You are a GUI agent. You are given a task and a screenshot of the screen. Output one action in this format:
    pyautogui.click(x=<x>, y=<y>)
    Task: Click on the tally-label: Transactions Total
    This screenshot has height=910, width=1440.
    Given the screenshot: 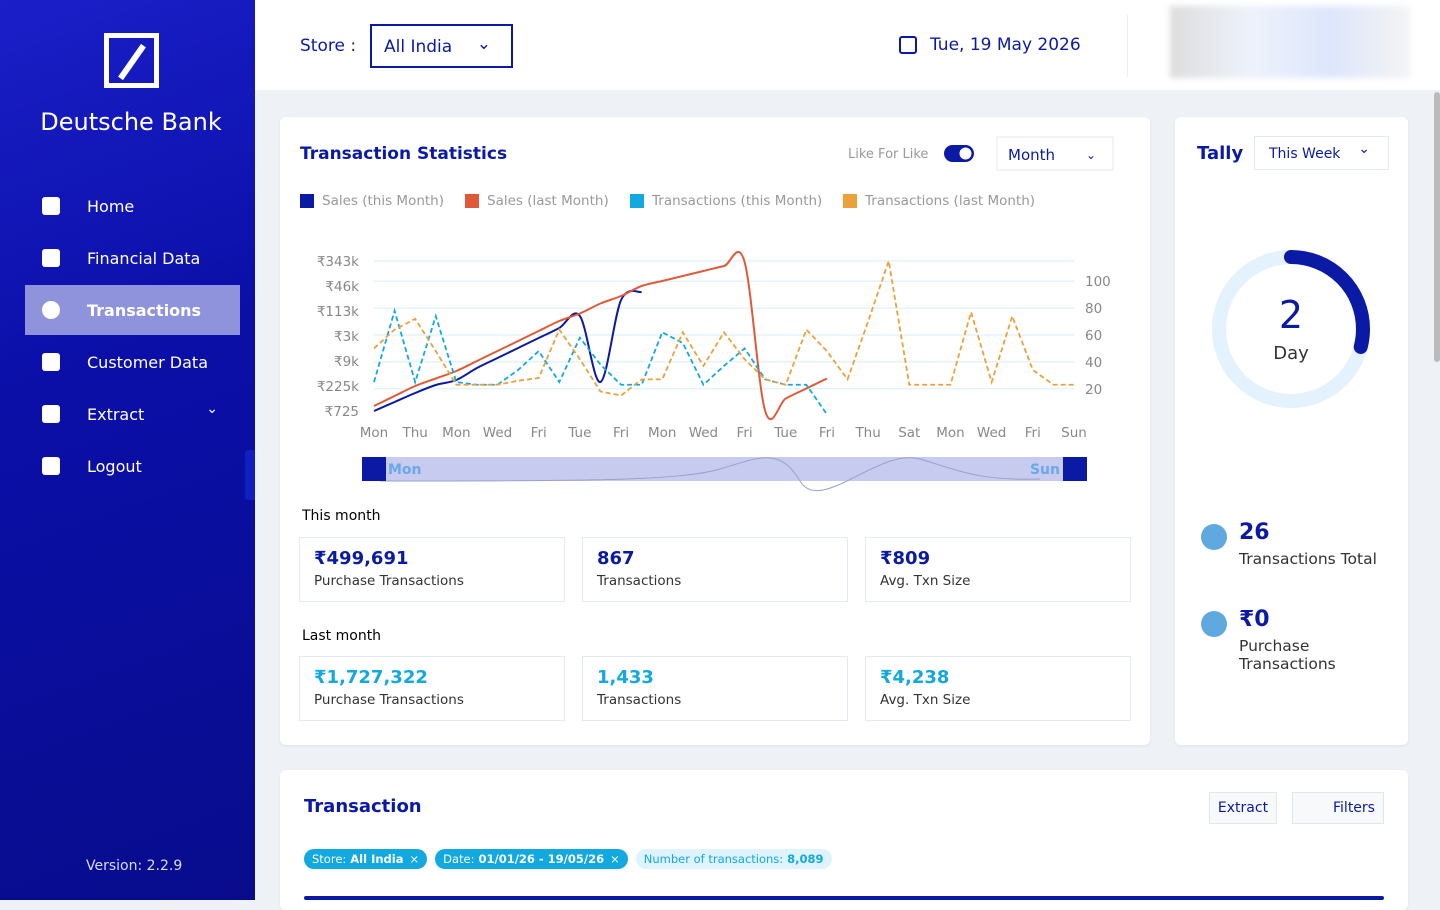 What is the action you would take?
    pyautogui.click(x=1308, y=559)
    